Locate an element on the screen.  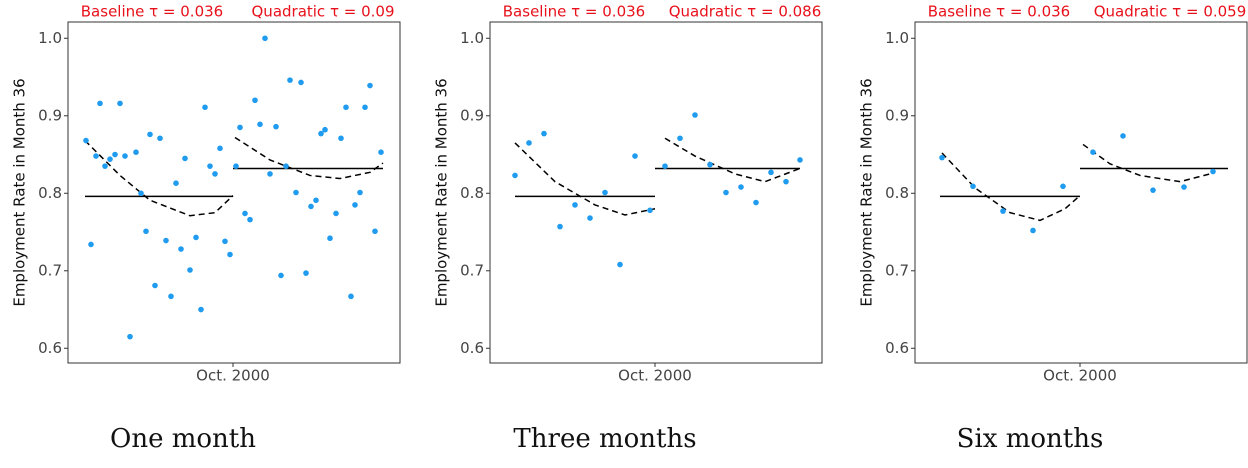
quadratic-label: Quadratic τ = 0.059 is located at coordinates (1170, 12).